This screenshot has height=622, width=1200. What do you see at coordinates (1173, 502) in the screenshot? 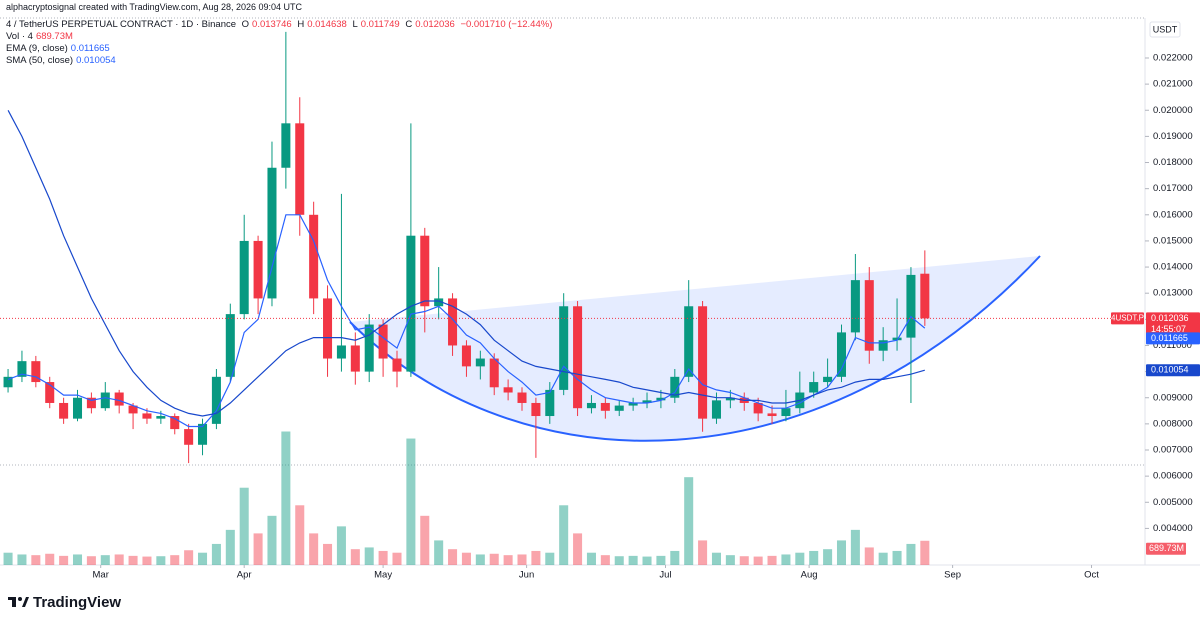
I see `y-tick-label: 0.005000` at bounding box center [1173, 502].